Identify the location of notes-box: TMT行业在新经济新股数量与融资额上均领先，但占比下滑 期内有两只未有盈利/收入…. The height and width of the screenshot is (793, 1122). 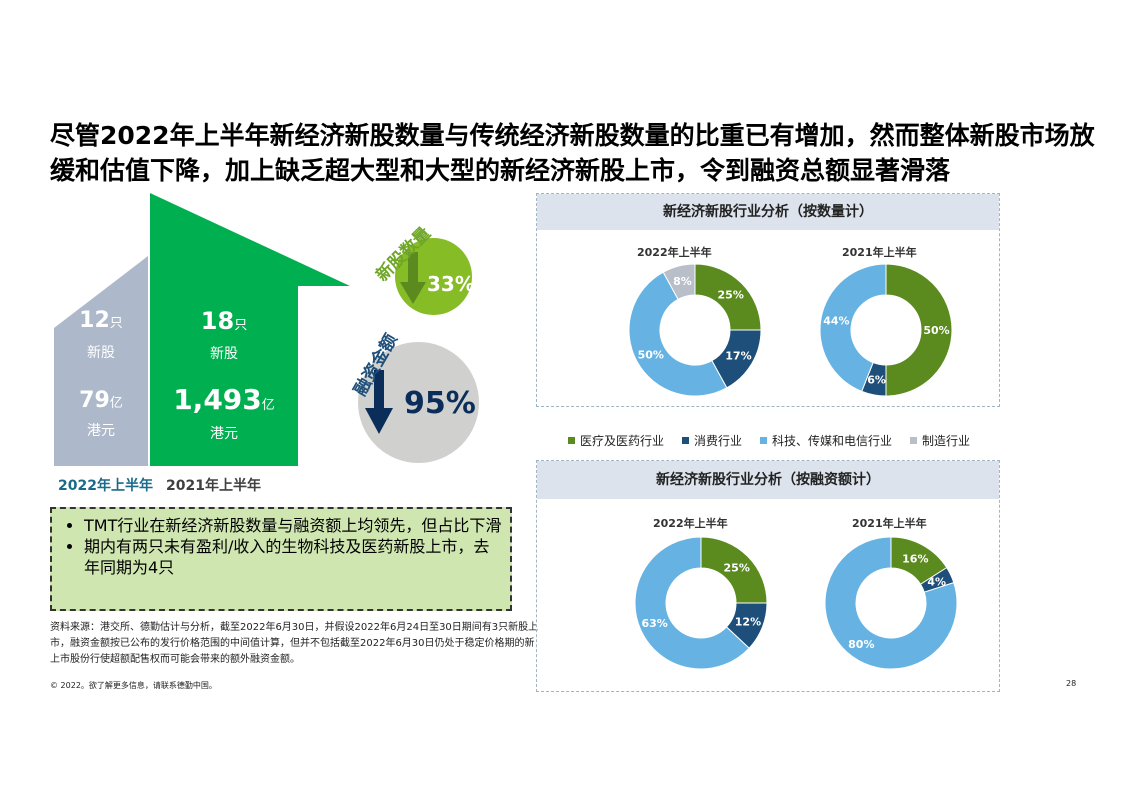
(281, 559).